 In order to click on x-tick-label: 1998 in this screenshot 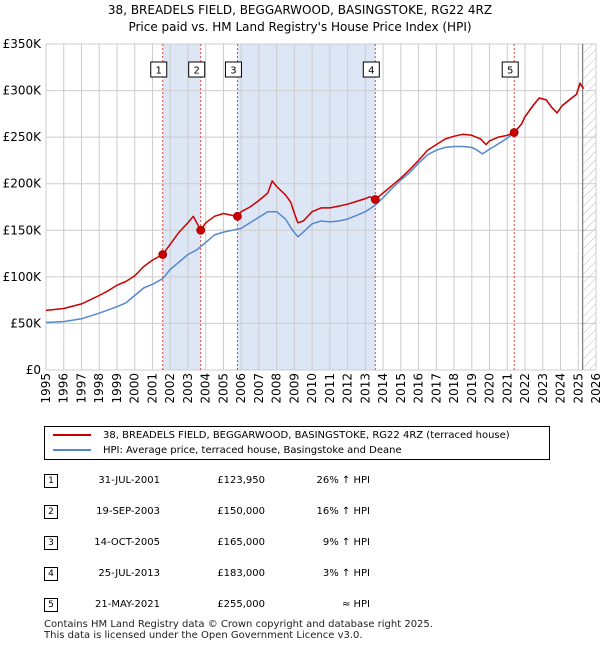, I will do `click(99, 388)`.